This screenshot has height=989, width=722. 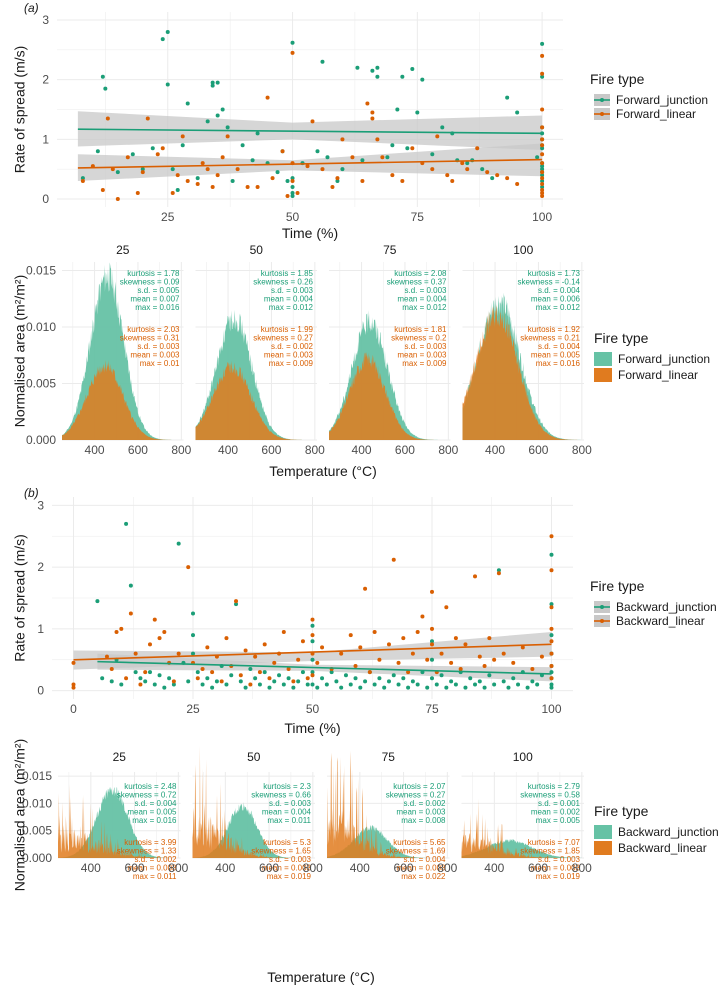 What do you see at coordinates (152, 812) in the screenshot?
I see `stat-junction: mean = 0.005` at bounding box center [152, 812].